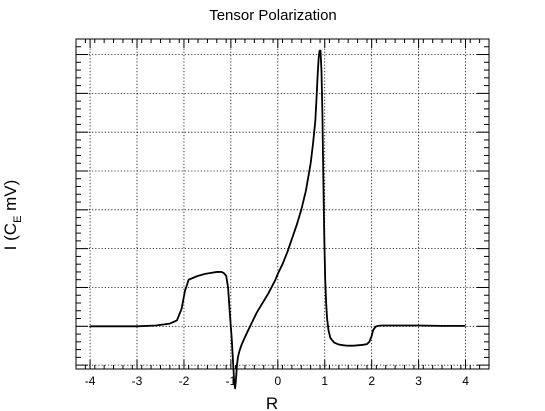 Image resolution: width=545 pixels, height=411 pixels. I want to click on y-axis-label: I (CE mV), so click(12, 215).